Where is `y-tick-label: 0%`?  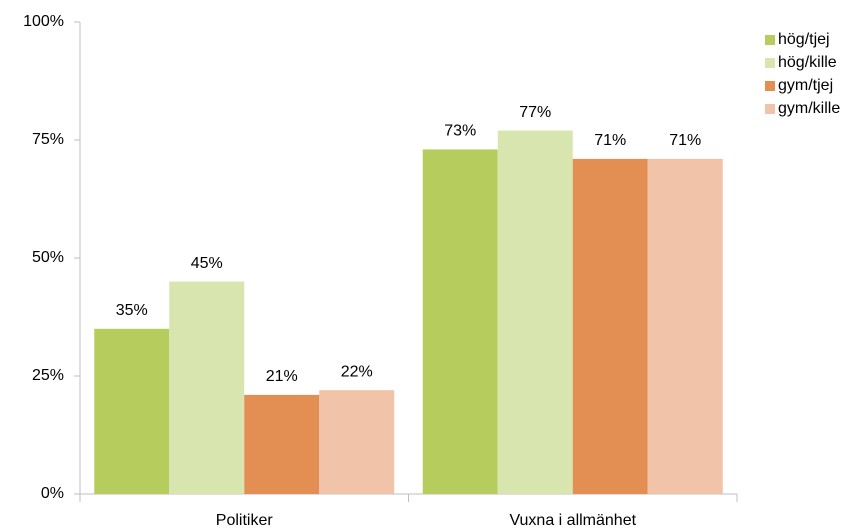 y-tick-label: 0% is located at coordinates (52, 493).